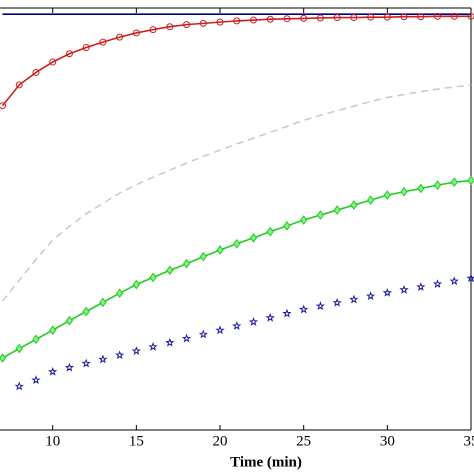 The height and width of the screenshot is (474, 474). What do you see at coordinates (136, 441) in the screenshot?
I see `x-tick-label: 15` at bounding box center [136, 441].